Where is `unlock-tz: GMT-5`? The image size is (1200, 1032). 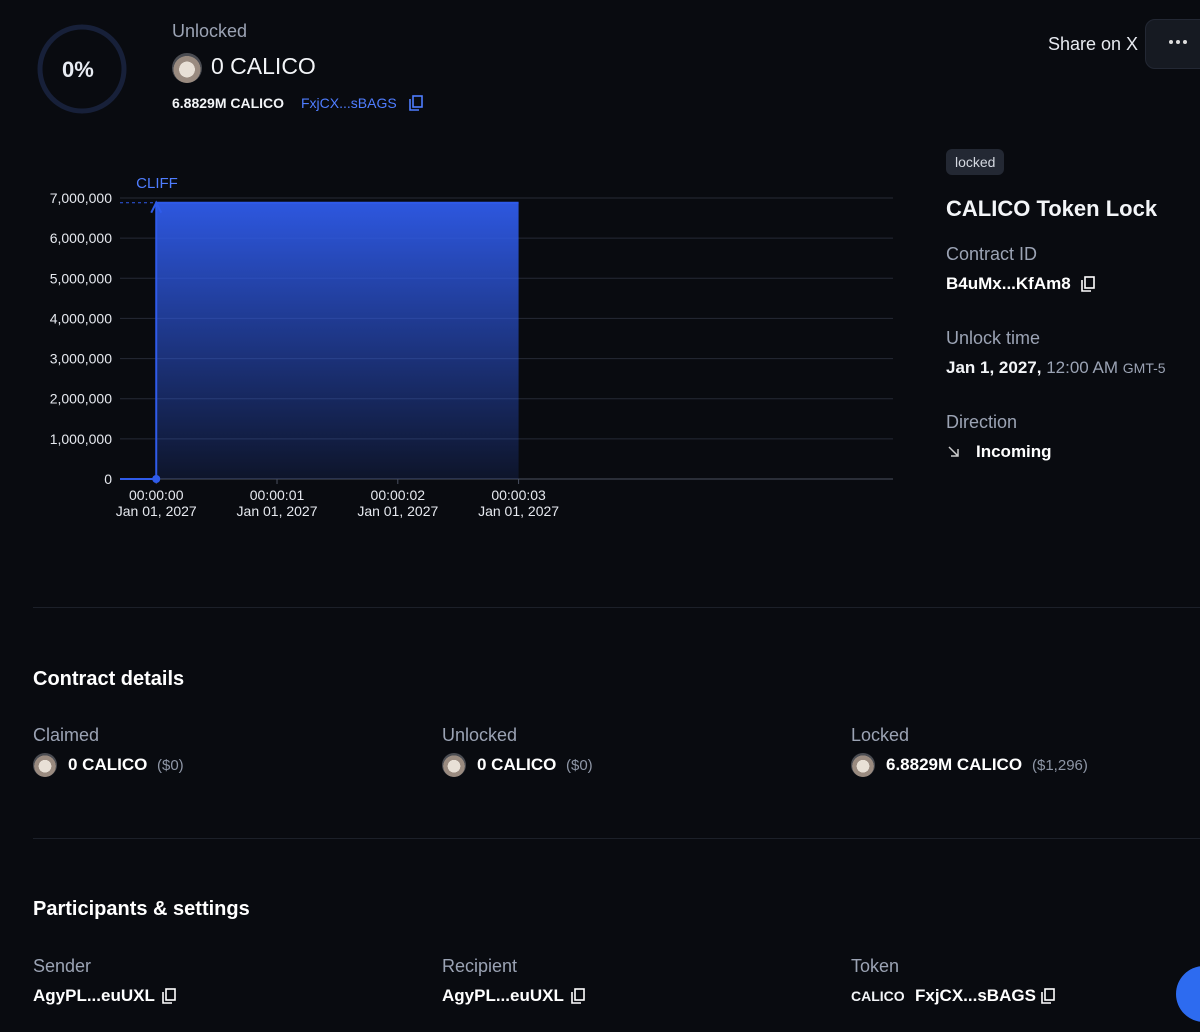 unlock-tz: GMT-5 is located at coordinates (1144, 368).